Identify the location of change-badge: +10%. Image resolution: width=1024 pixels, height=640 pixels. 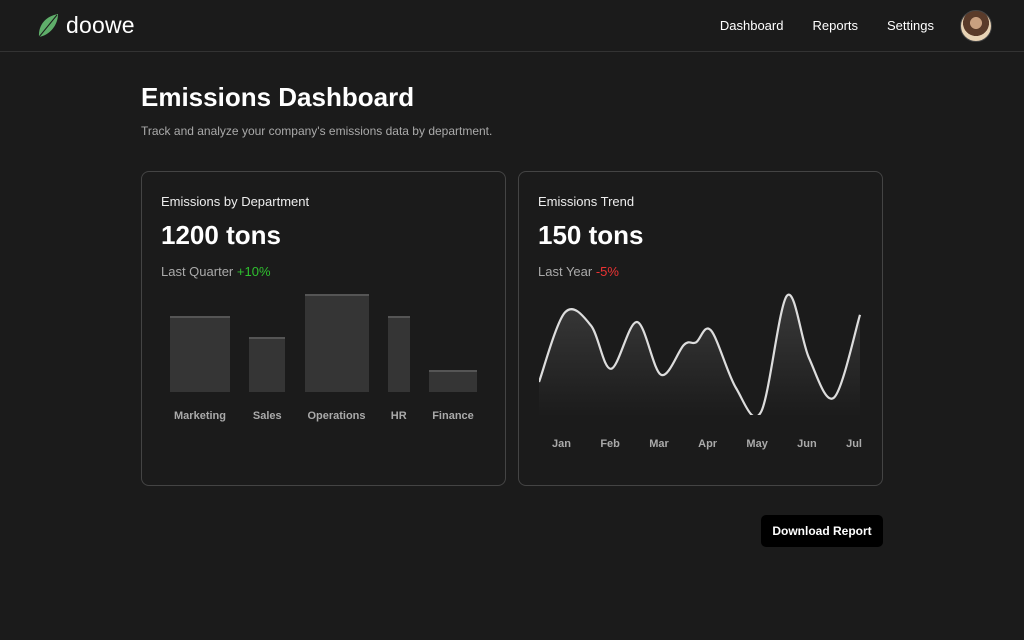
(253, 271).